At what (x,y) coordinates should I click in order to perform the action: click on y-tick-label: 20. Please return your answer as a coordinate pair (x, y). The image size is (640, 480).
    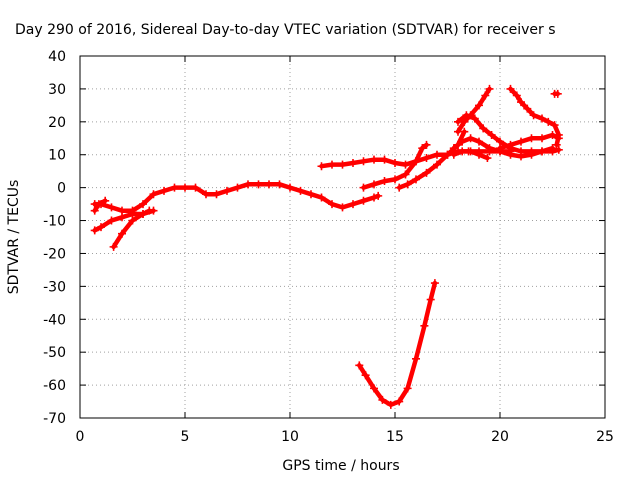
    Looking at the image, I should click on (57, 123).